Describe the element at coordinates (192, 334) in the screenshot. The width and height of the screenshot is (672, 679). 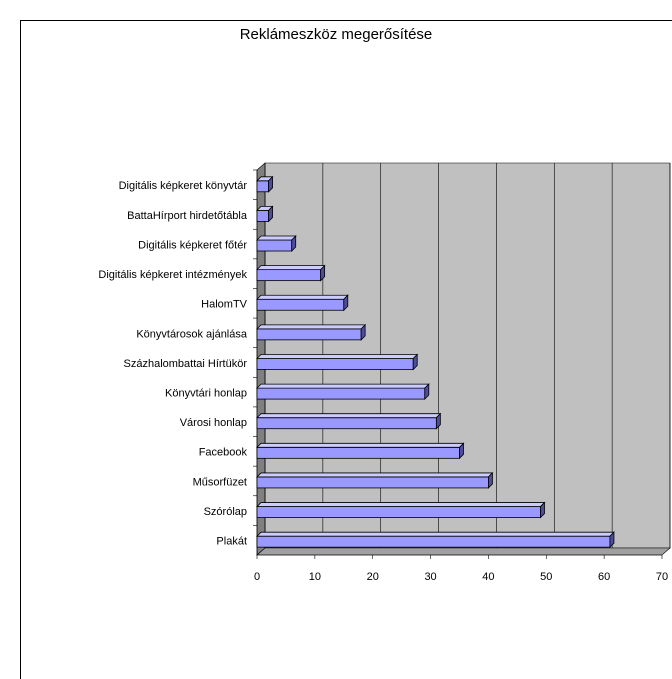
I see `y-tick-label: Könyvtárosok ajánlása` at that location.